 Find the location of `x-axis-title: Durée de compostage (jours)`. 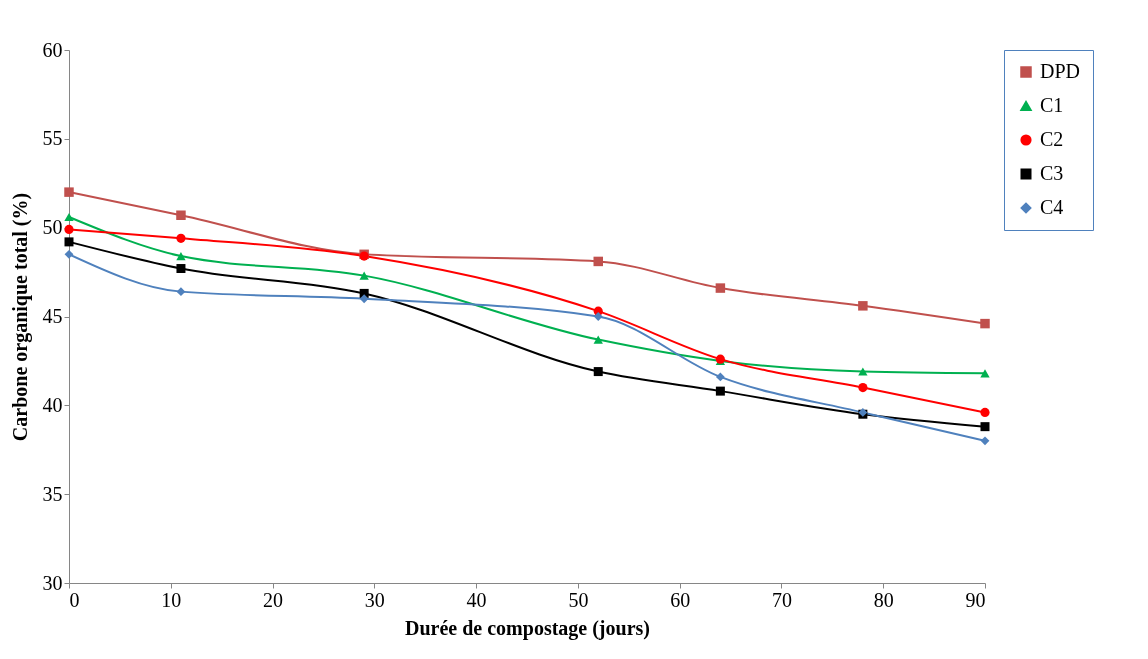

x-axis-title: Durée de compostage (jours) is located at coordinates (527, 628).